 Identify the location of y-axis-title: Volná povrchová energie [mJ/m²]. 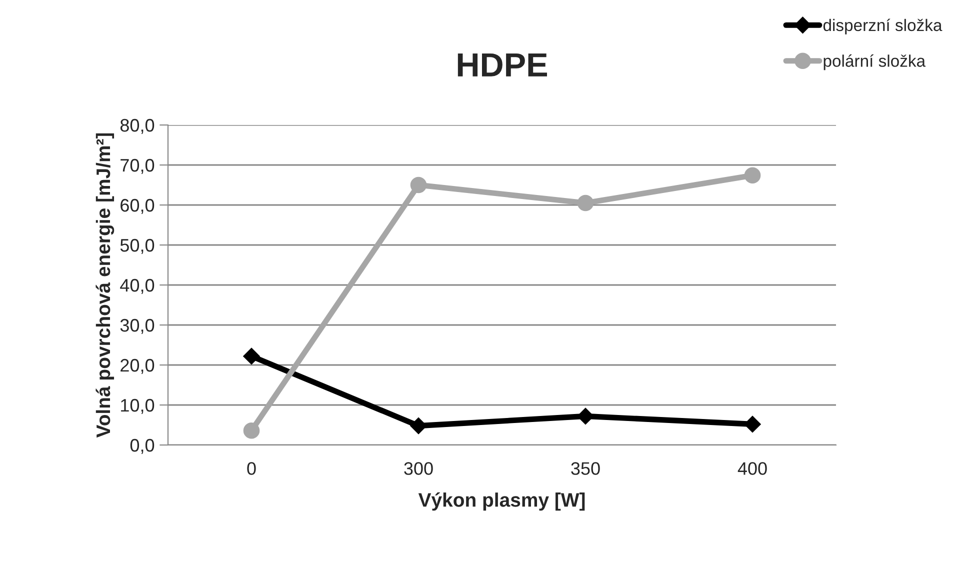
(105, 285).